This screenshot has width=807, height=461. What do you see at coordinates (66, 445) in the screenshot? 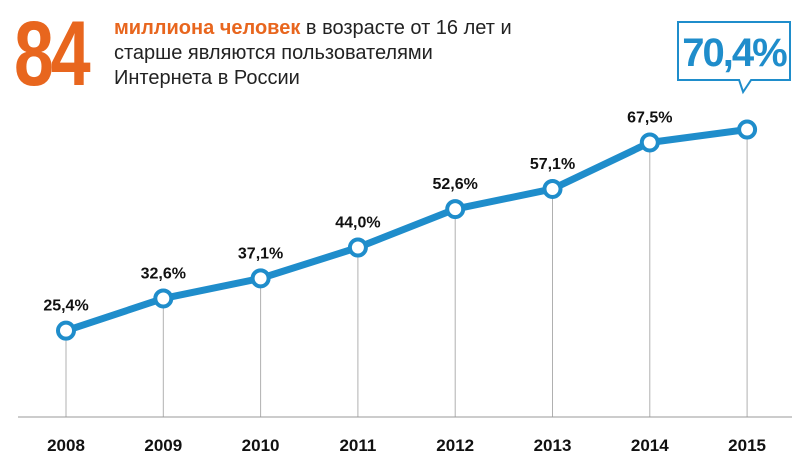
I see `x-tick-label: 2008` at bounding box center [66, 445].